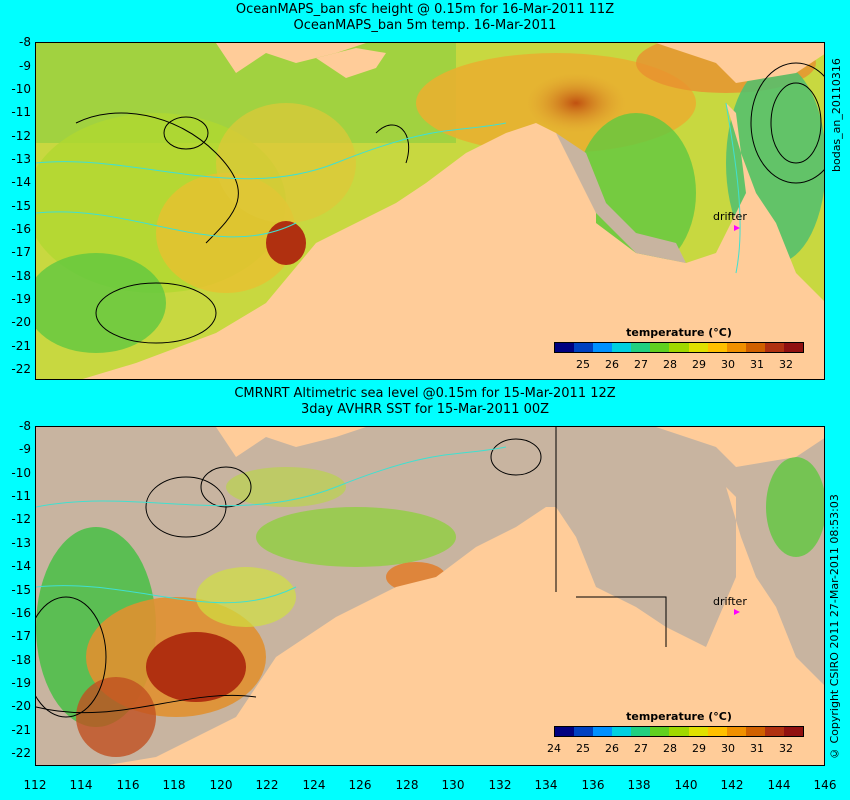  What do you see at coordinates (21, 346) in the screenshot?
I see `lat-label: -21` at bounding box center [21, 346].